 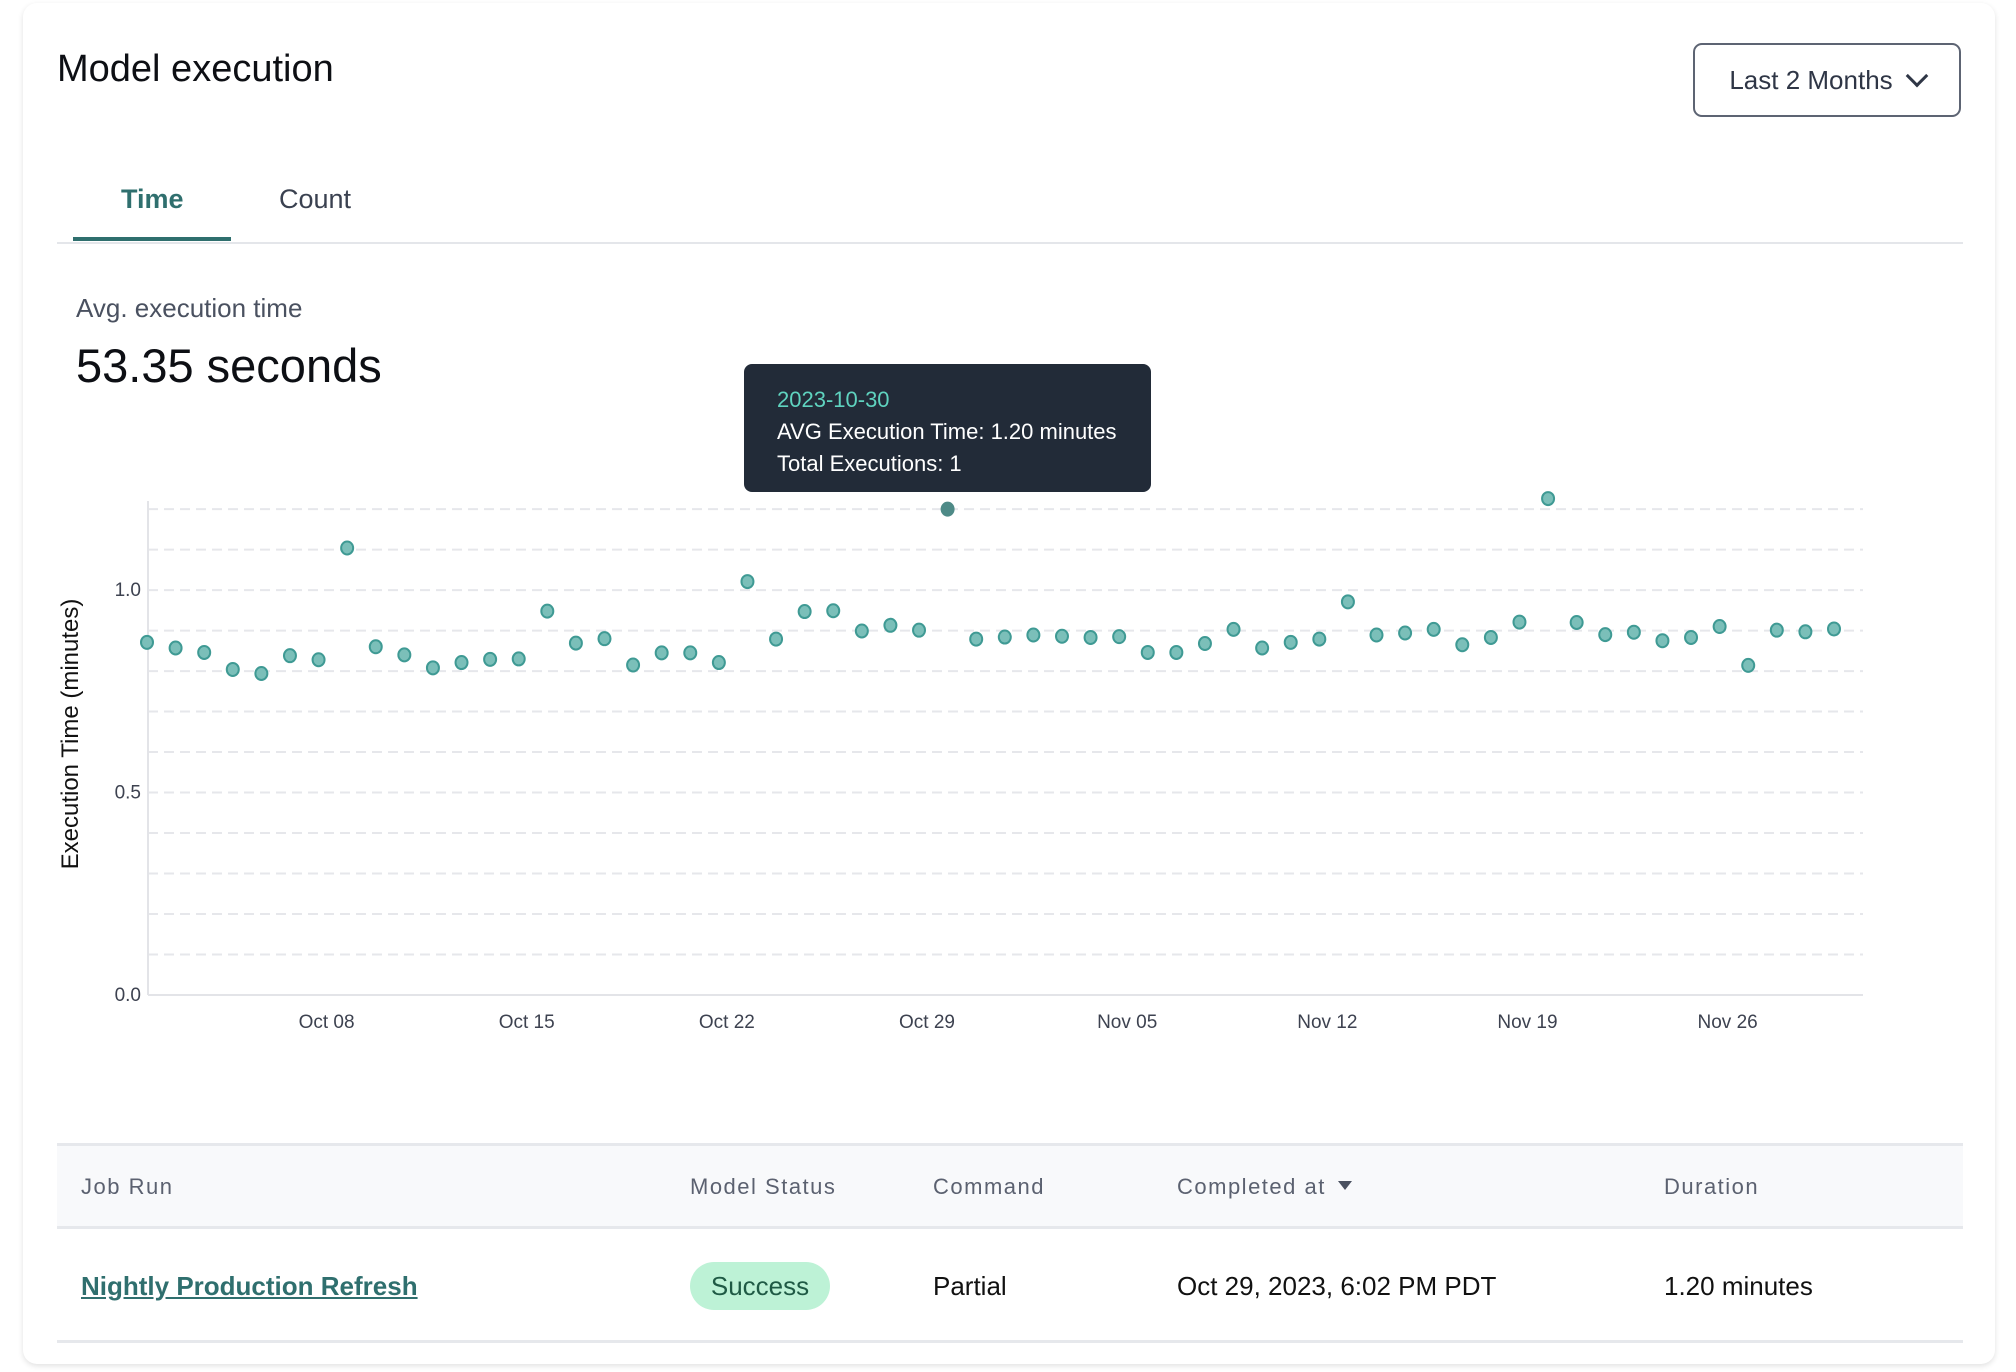 I want to click on job-run-link: Nightly Production Refresh, so click(x=249, y=1286).